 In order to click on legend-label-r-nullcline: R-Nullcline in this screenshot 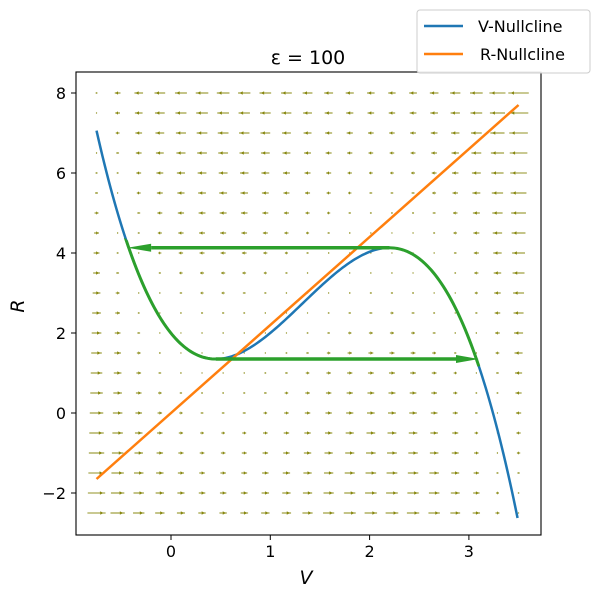, I will do `click(522, 54)`.